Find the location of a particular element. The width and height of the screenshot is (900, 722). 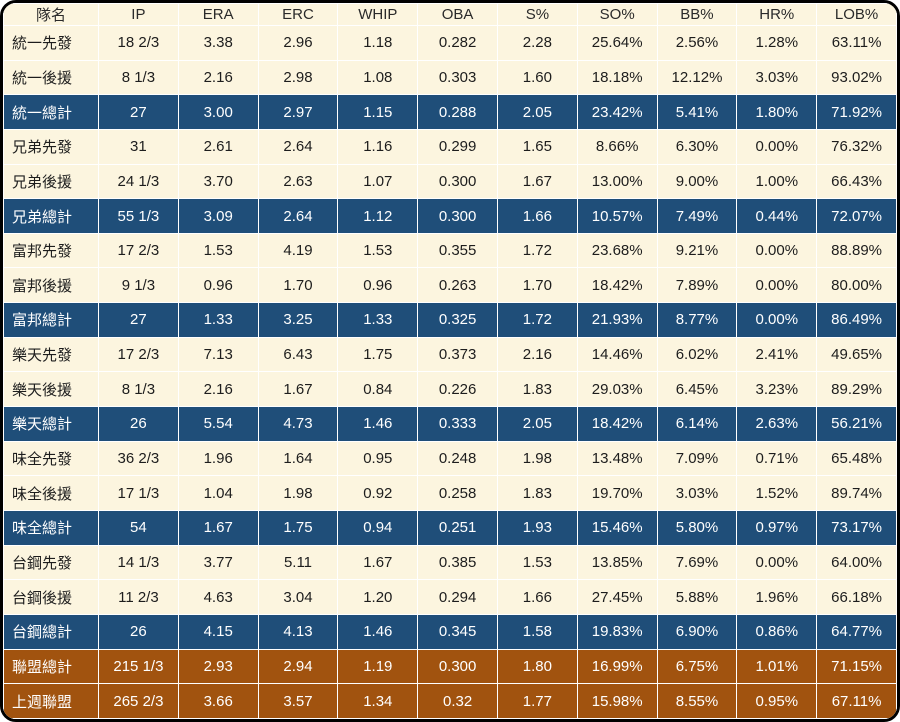

column-header: ERC is located at coordinates (298, 14).